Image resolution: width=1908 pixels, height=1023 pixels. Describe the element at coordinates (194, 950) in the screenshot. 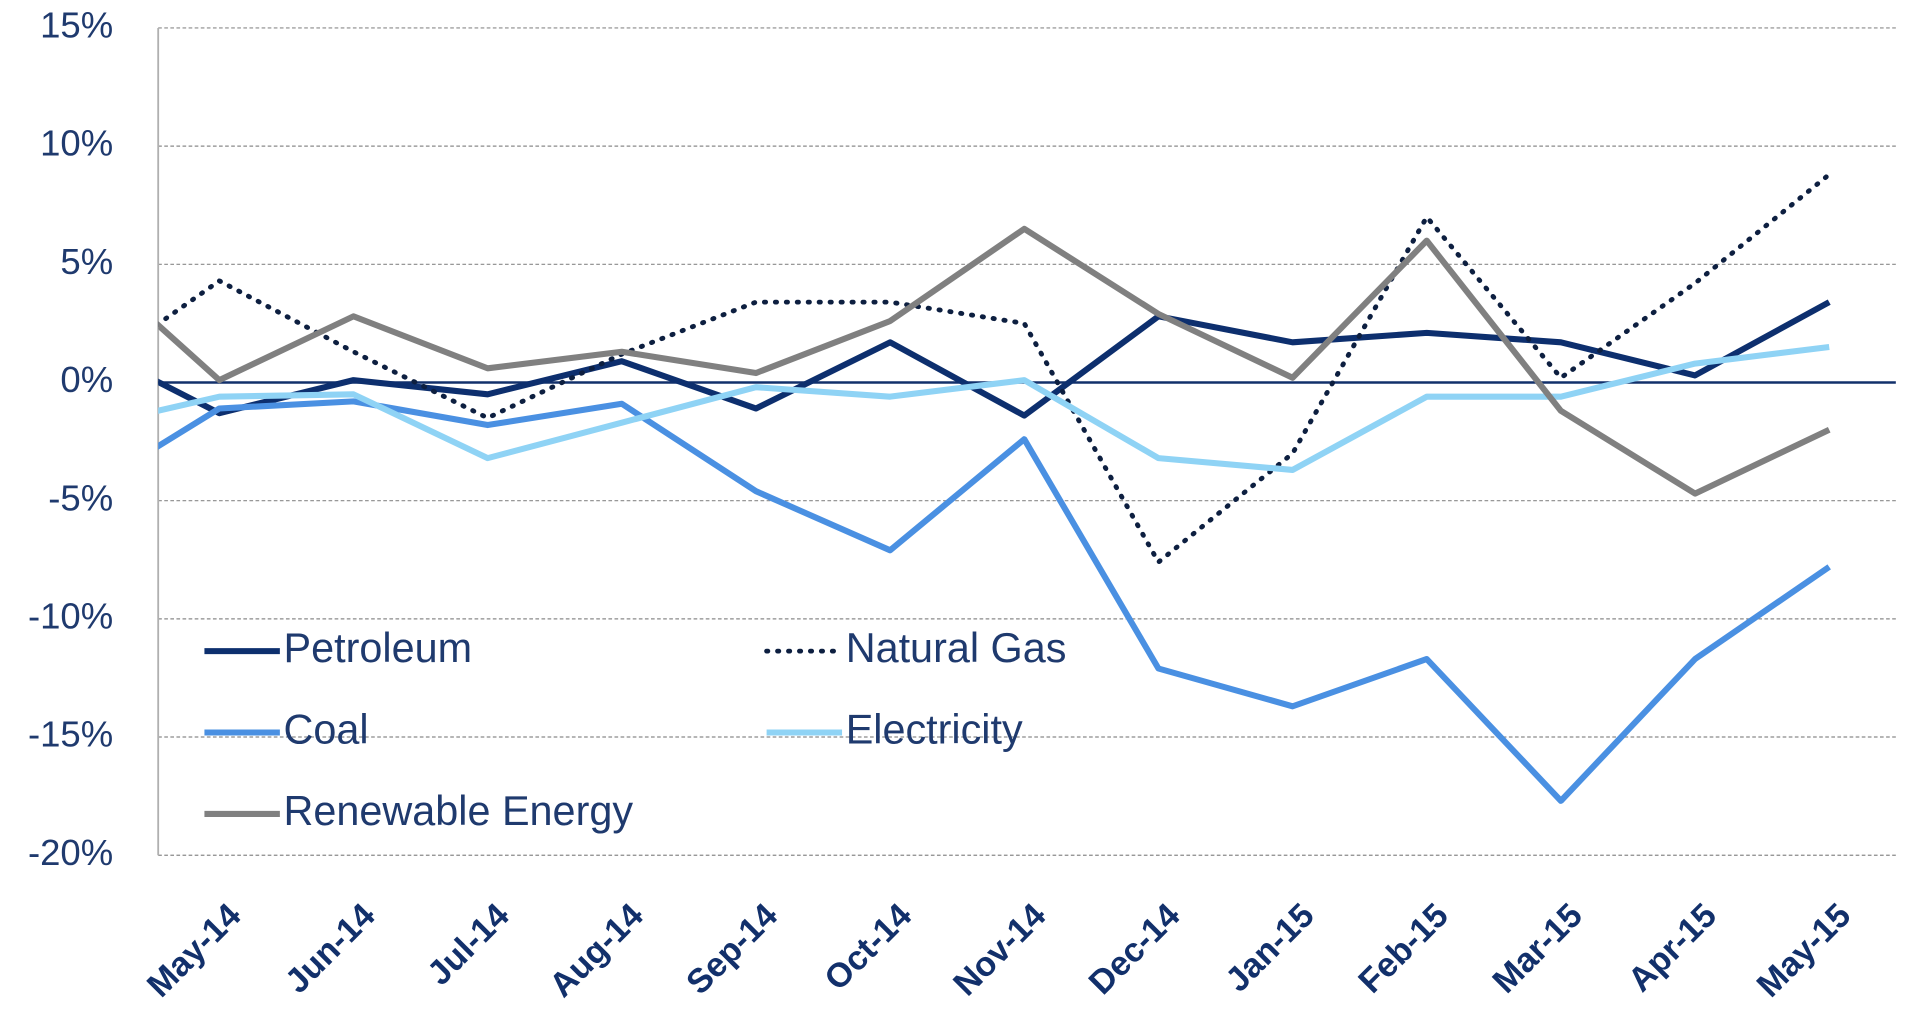

I see `x-tick-label: May-14` at that location.